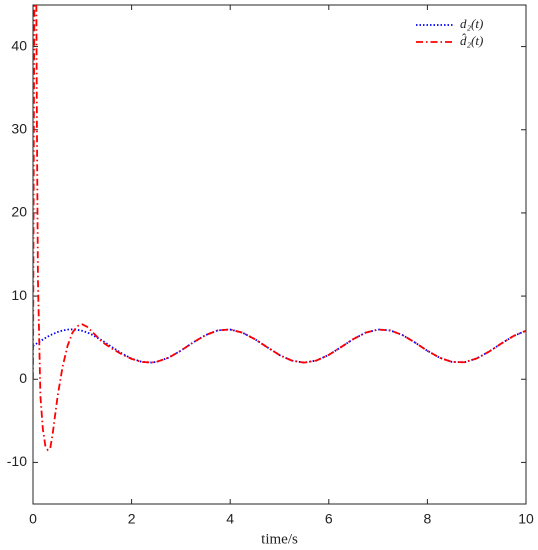 The width and height of the screenshot is (538, 550). What do you see at coordinates (329, 519) in the screenshot?
I see `x-tick-label: 6` at bounding box center [329, 519].